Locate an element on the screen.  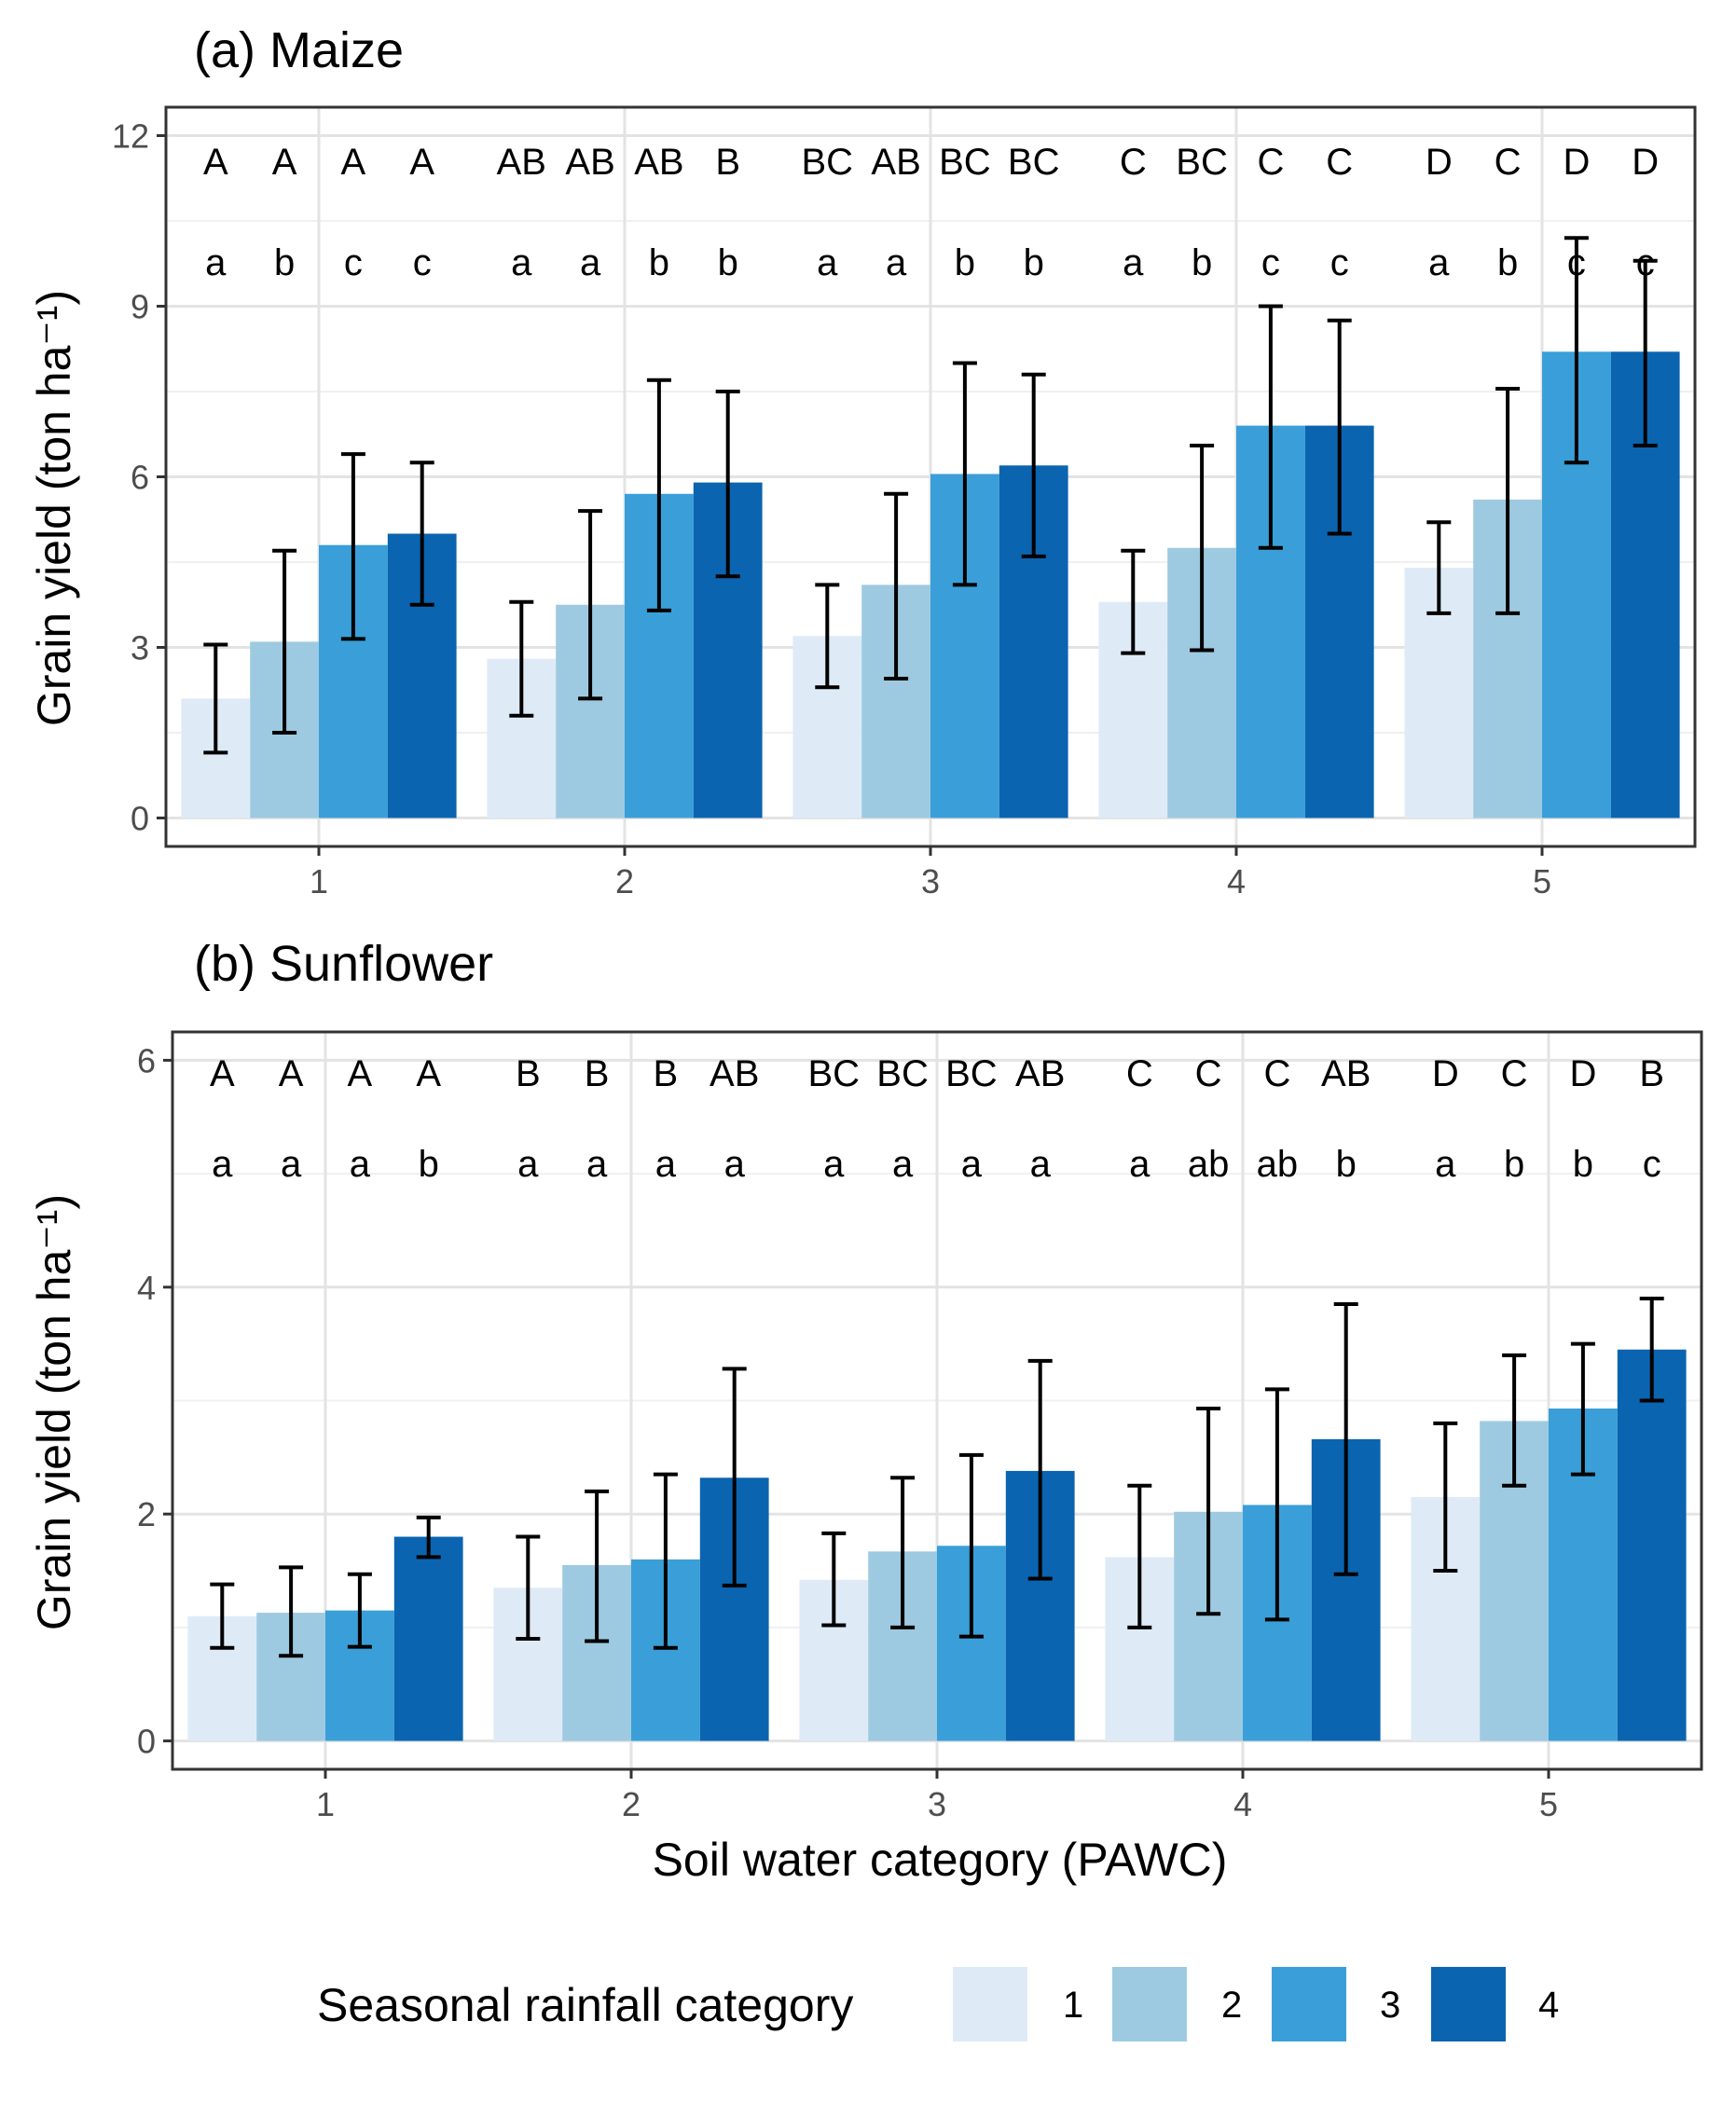
y-tick-label: 2 is located at coordinates (146, 1514).